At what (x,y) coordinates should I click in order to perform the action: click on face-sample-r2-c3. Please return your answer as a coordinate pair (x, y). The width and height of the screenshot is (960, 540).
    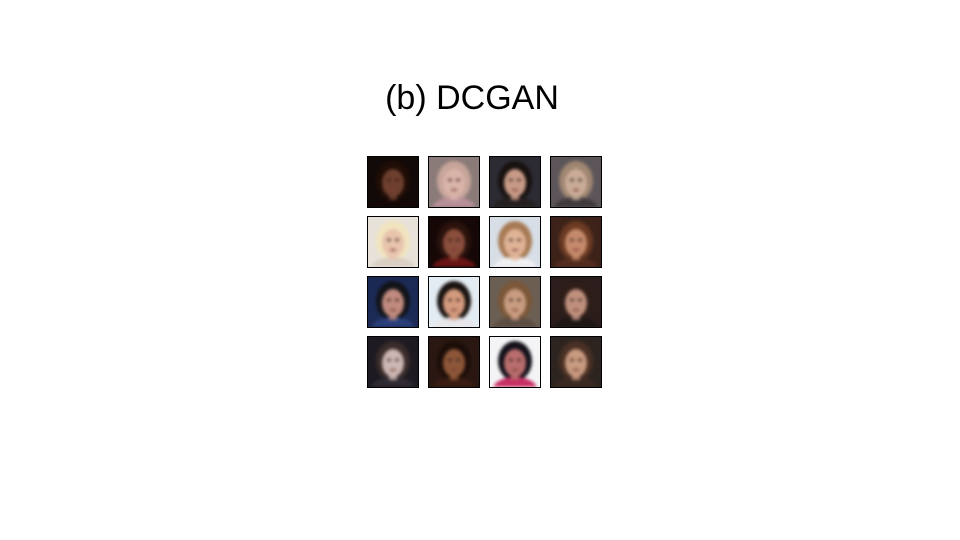
    Looking at the image, I should click on (515, 242).